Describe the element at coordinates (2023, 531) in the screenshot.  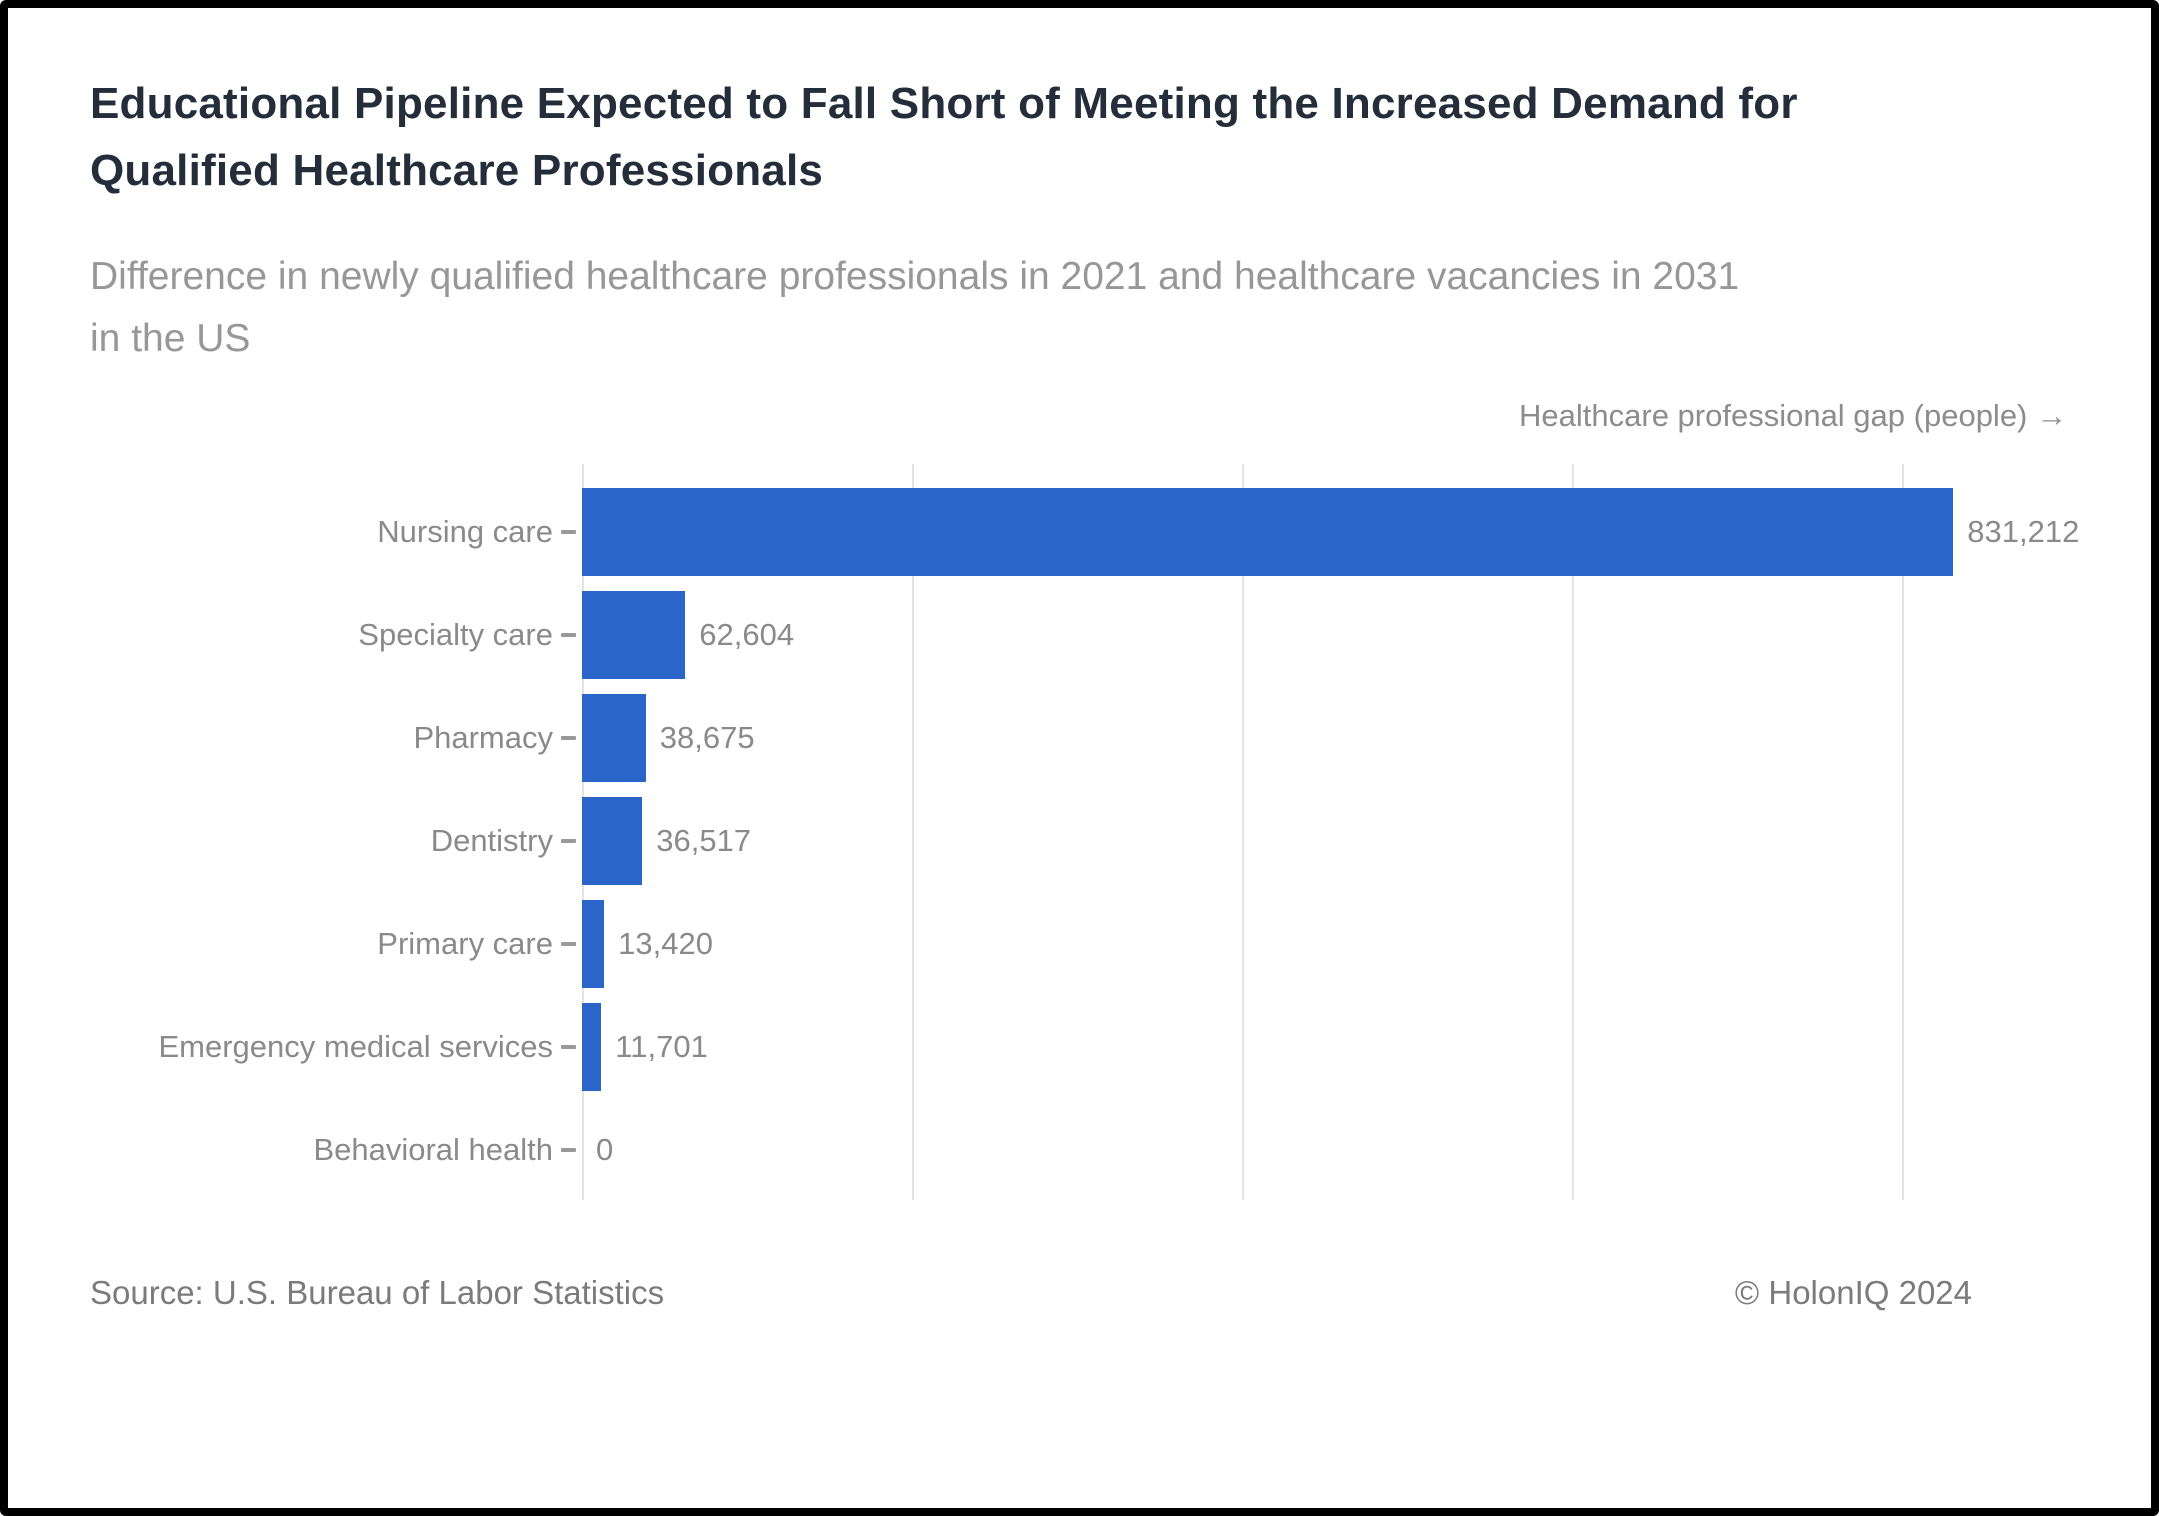
I see `value-label: 831,212` at that location.